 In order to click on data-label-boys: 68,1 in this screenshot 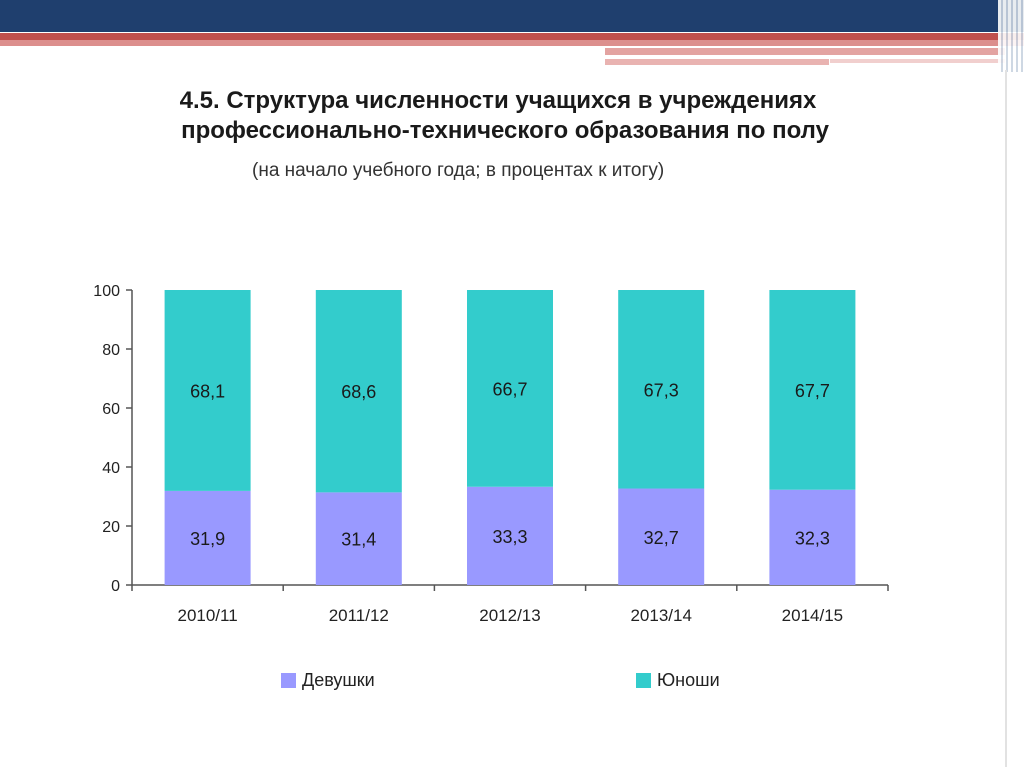, I will do `click(207, 391)`.